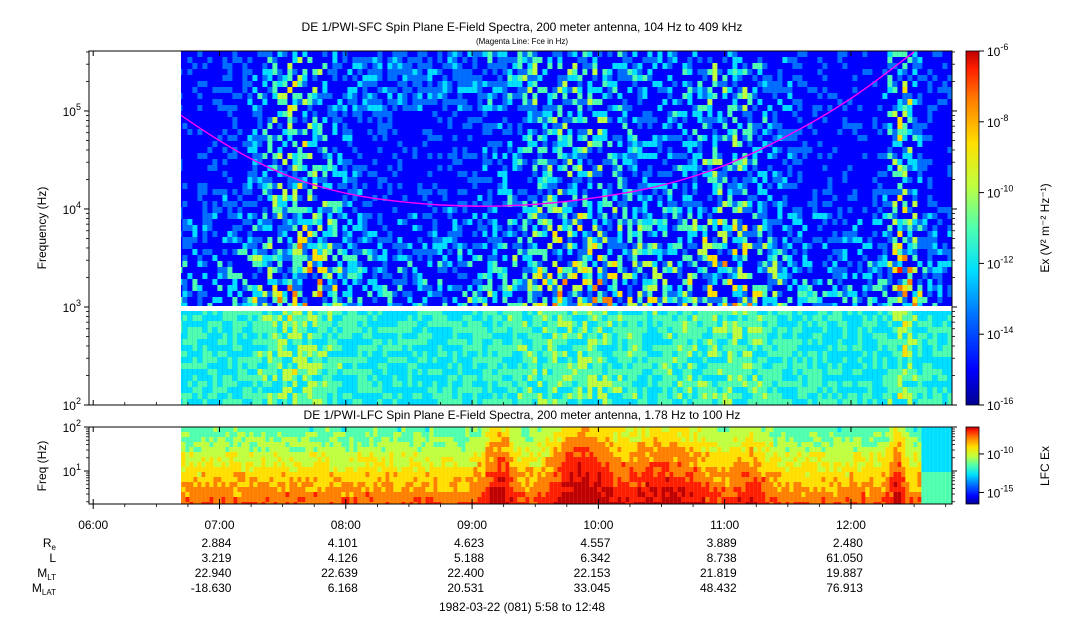 This screenshot has height=620, width=1083. I want to click on sfc-y-label: Frequency (Hz), so click(42, 228).